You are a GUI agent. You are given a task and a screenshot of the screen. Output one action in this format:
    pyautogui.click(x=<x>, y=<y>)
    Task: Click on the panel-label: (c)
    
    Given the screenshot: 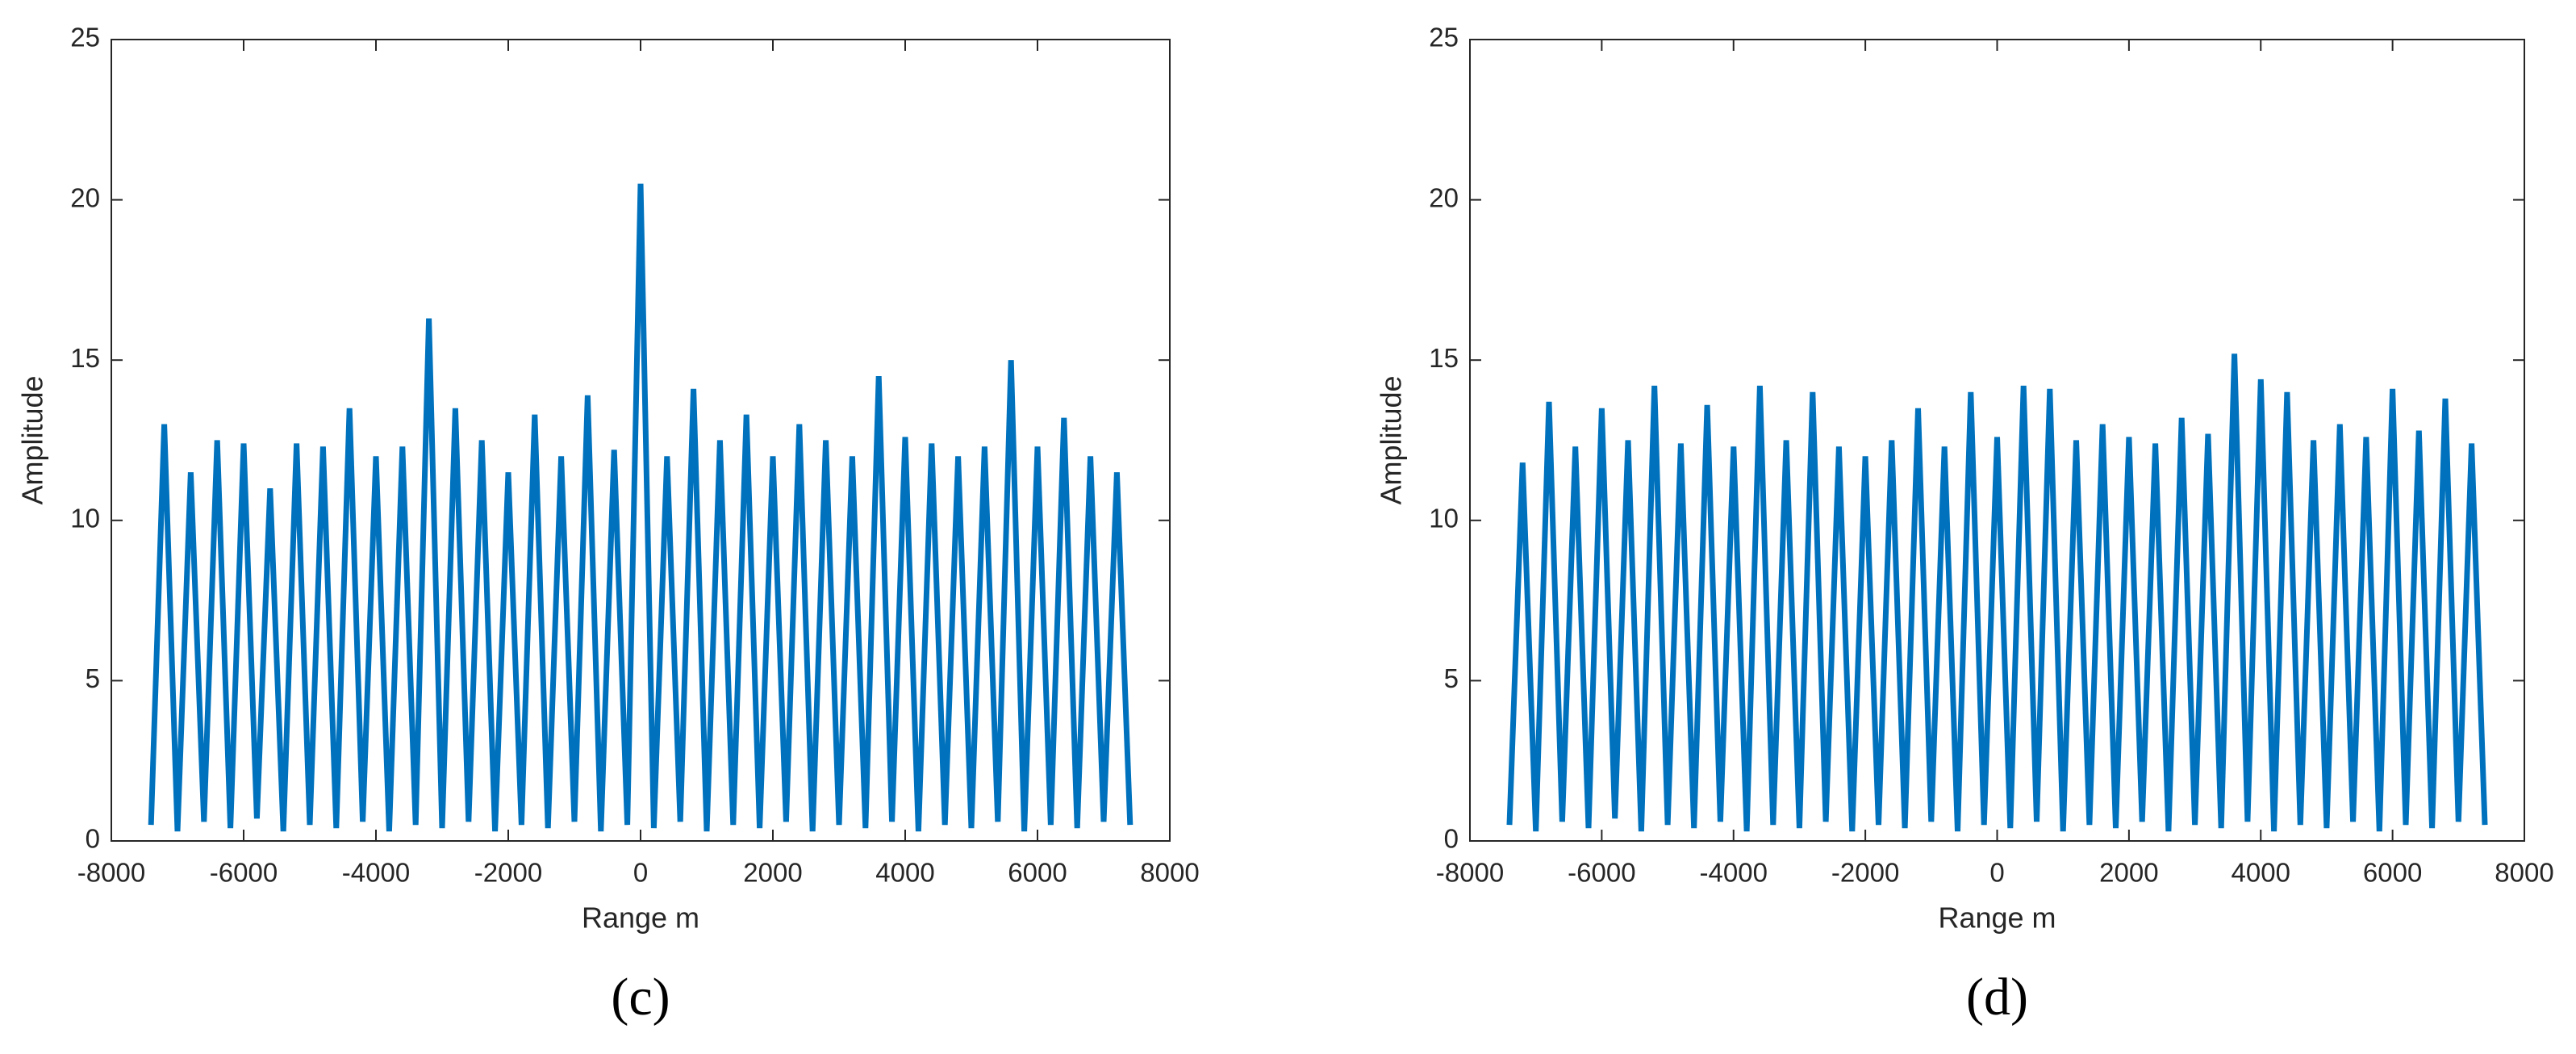 What is the action you would take?
    pyautogui.click(x=640, y=997)
    